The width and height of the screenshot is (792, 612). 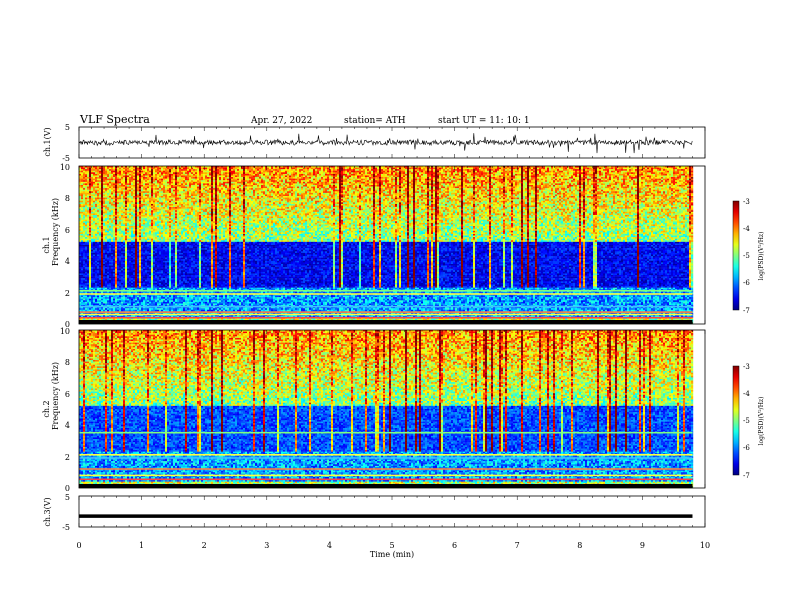 I want to click on ch1-cbar-tick-minus6: -6, so click(x=746, y=283).